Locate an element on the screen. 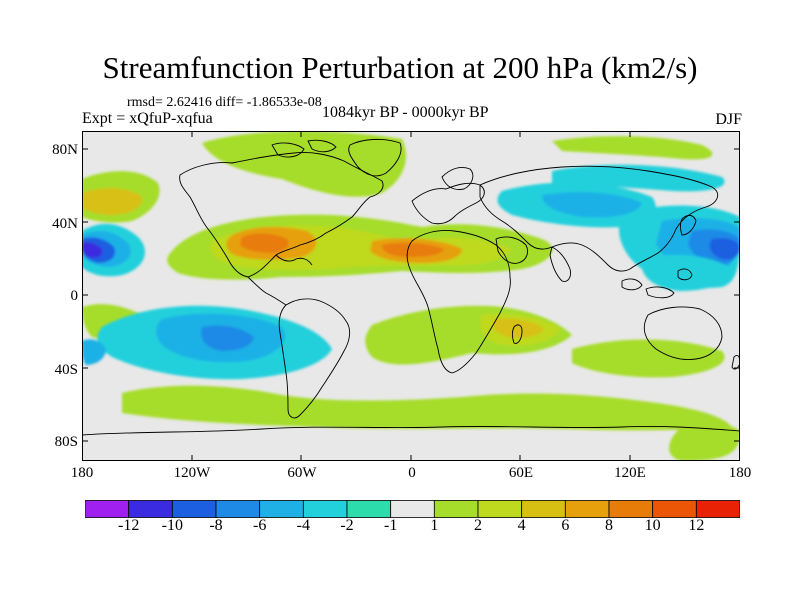 Image resolution: width=800 pixels, height=600 pixels. colorbar-label: 2 is located at coordinates (478, 525).